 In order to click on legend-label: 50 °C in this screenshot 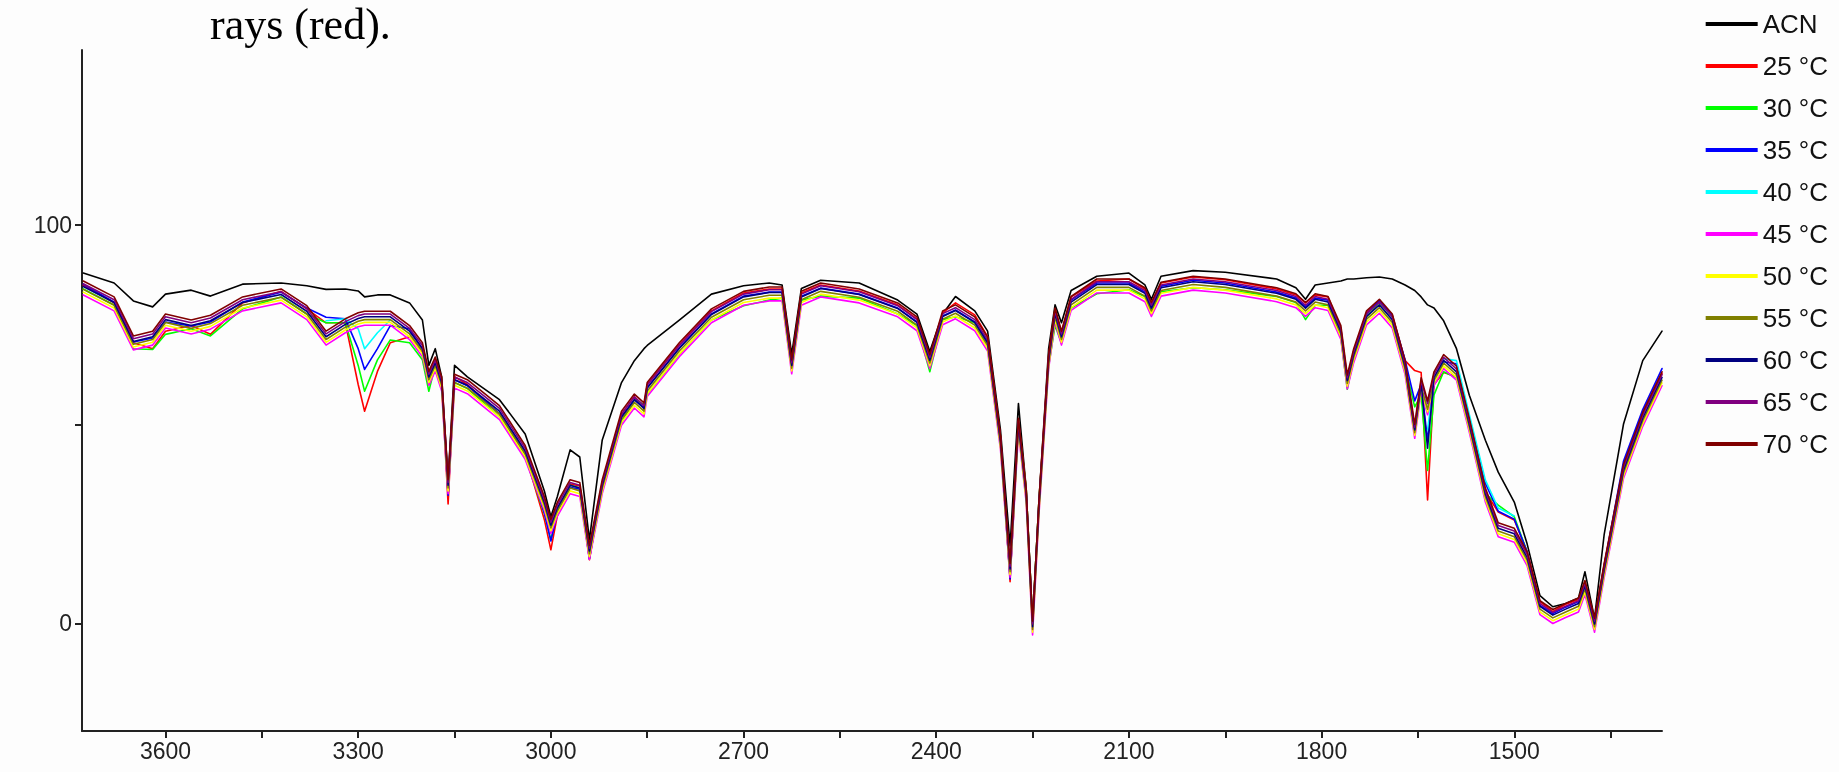, I will do `click(1795, 276)`.